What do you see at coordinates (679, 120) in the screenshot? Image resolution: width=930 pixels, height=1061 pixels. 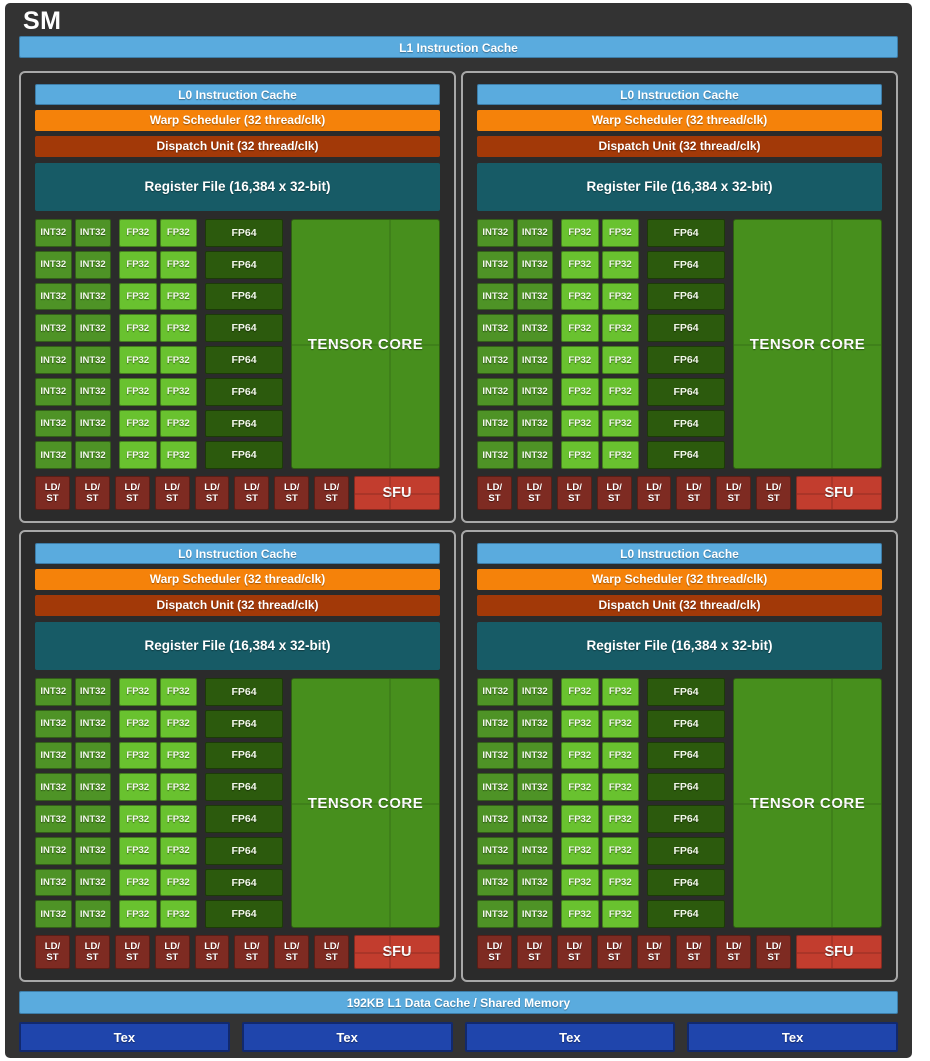 I see `warp-scheduler-bar: Warp Scheduler (32 thread/clk)` at bounding box center [679, 120].